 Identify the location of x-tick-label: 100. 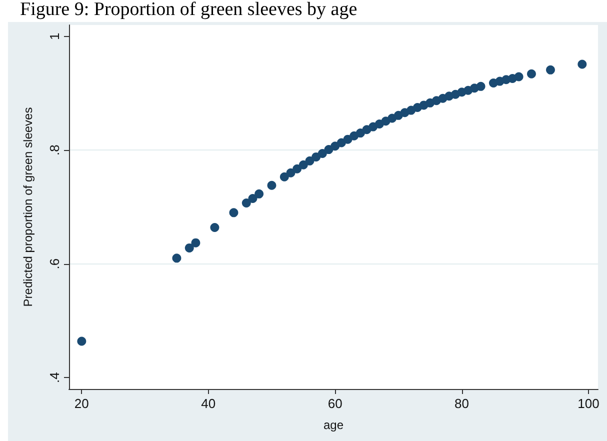
(589, 403).